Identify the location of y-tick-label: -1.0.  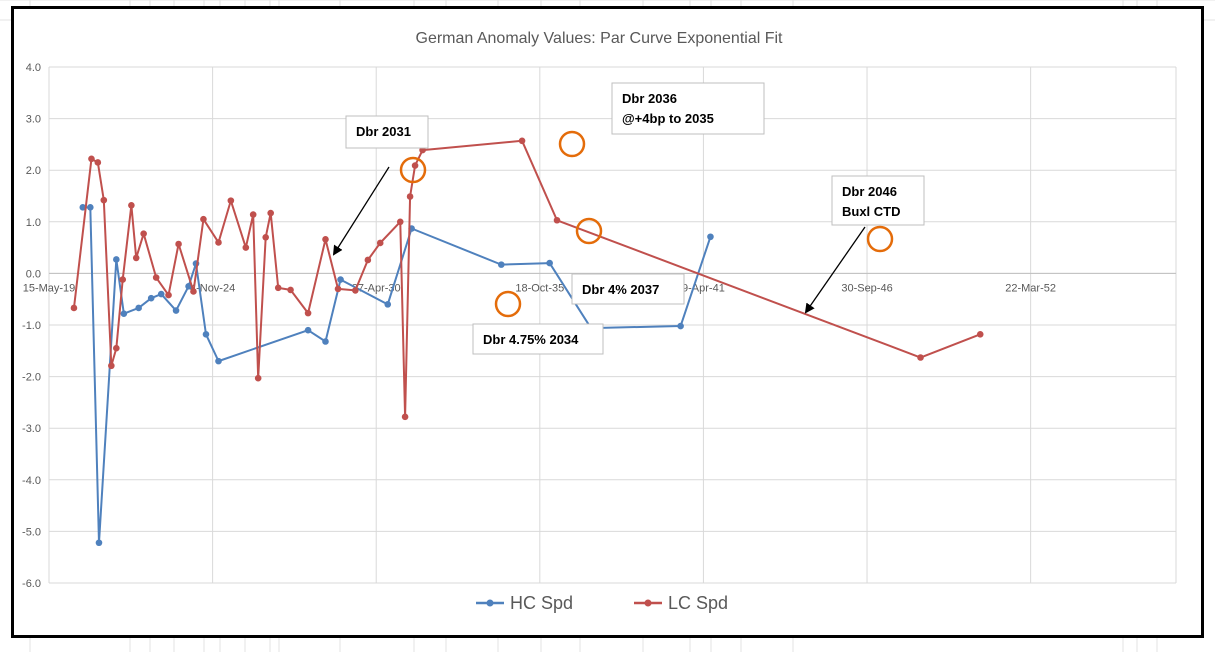
(31, 326).